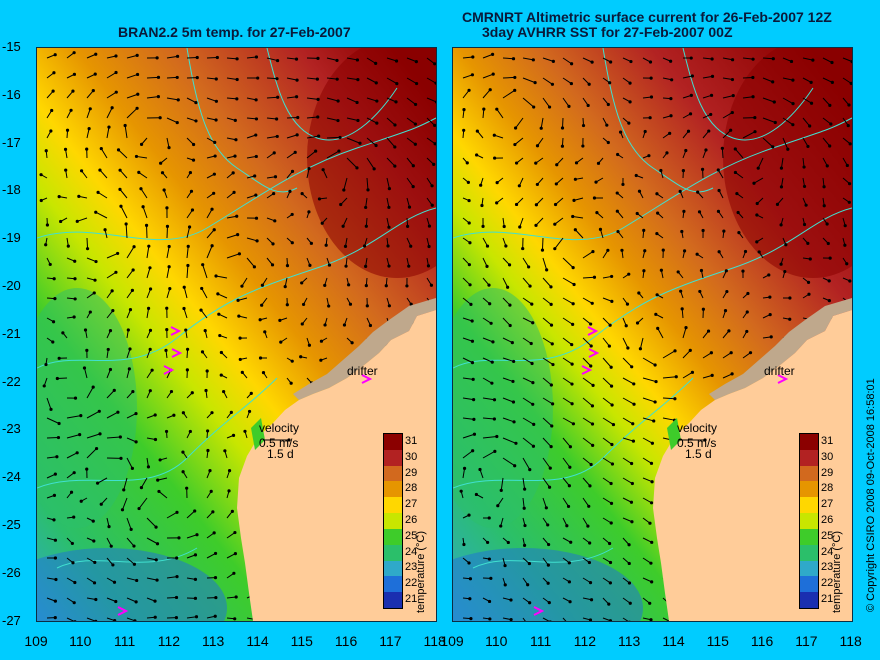 Image resolution: width=880 pixels, height=660 pixels. What do you see at coordinates (279, 443) in the screenshot?
I see `velocity-scale-left: 0.5 m/s` at bounding box center [279, 443].